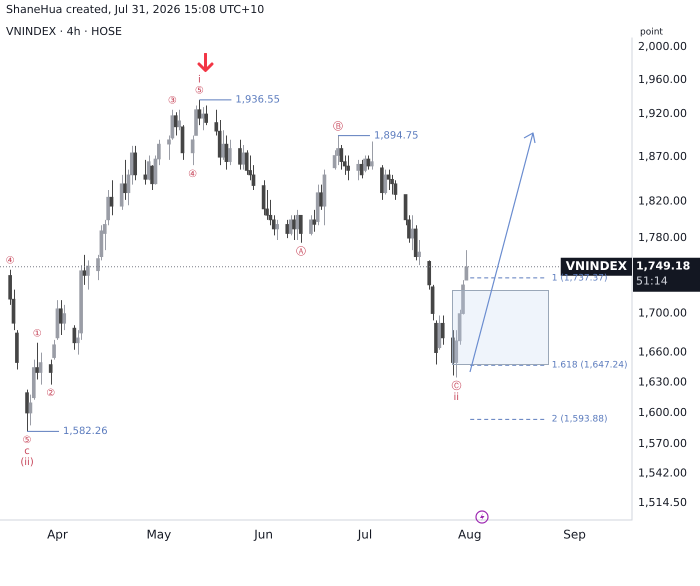  I want to click on x-tick-label: Aug, so click(470, 534).